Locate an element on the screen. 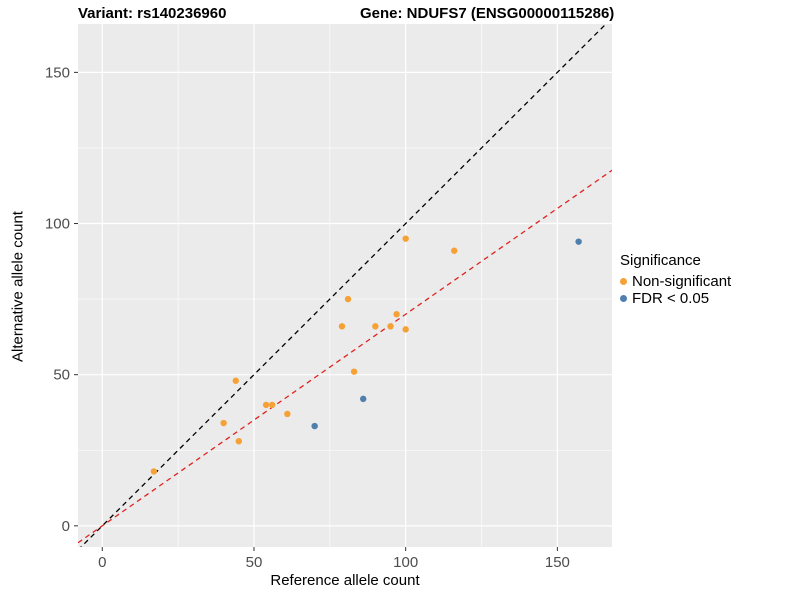 This screenshot has height=600, width=800. y-axis-label: Alternative allele count is located at coordinates (18, 286).